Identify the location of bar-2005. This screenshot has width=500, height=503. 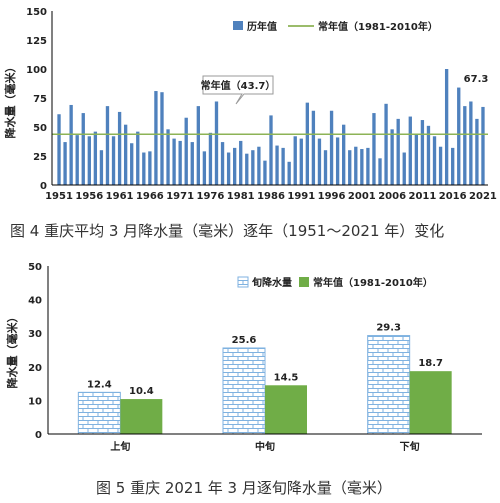
(386, 144).